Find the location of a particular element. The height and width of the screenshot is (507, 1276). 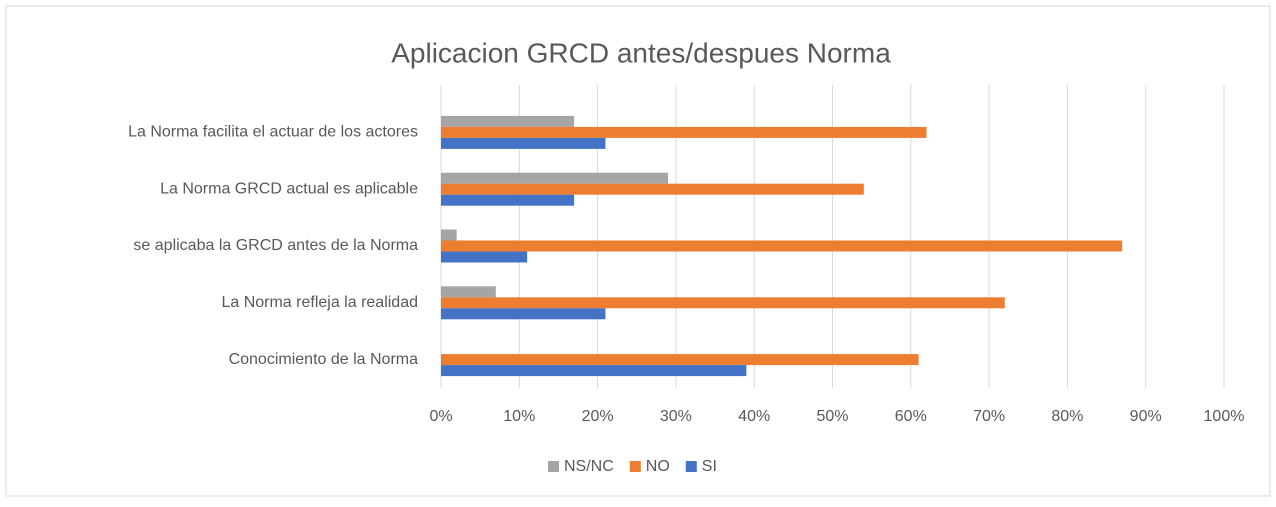

x-tick-label: 10% is located at coordinates (519, 416).